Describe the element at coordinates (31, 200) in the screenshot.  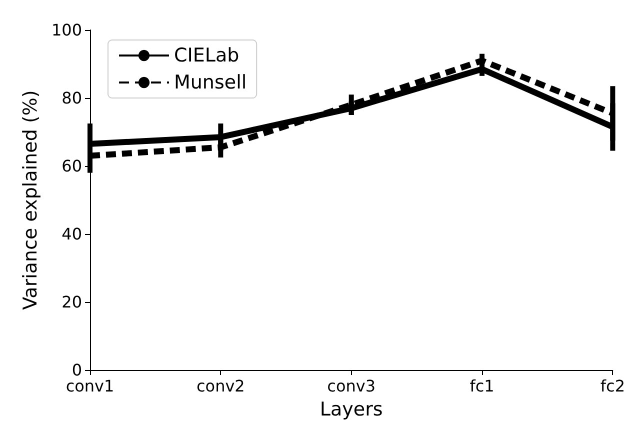
I see `y-axis-title: Variance explained (%)` at that location.